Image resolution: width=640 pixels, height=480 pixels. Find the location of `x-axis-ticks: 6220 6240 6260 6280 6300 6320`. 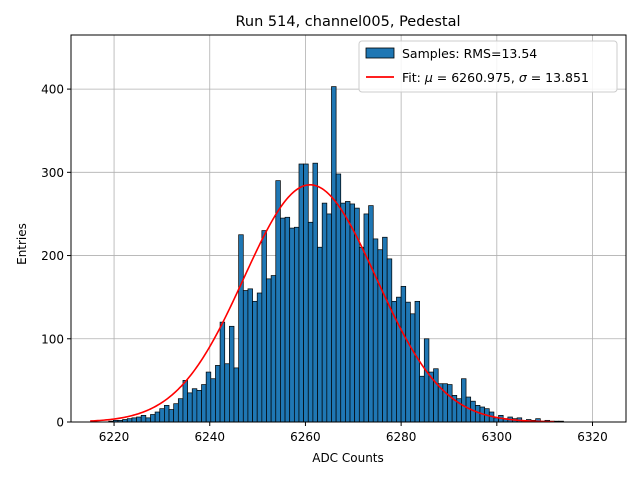

x-axis-ticks: 6220 6240 6260 6280 6300 6320 is located at coordinates (353, 433).